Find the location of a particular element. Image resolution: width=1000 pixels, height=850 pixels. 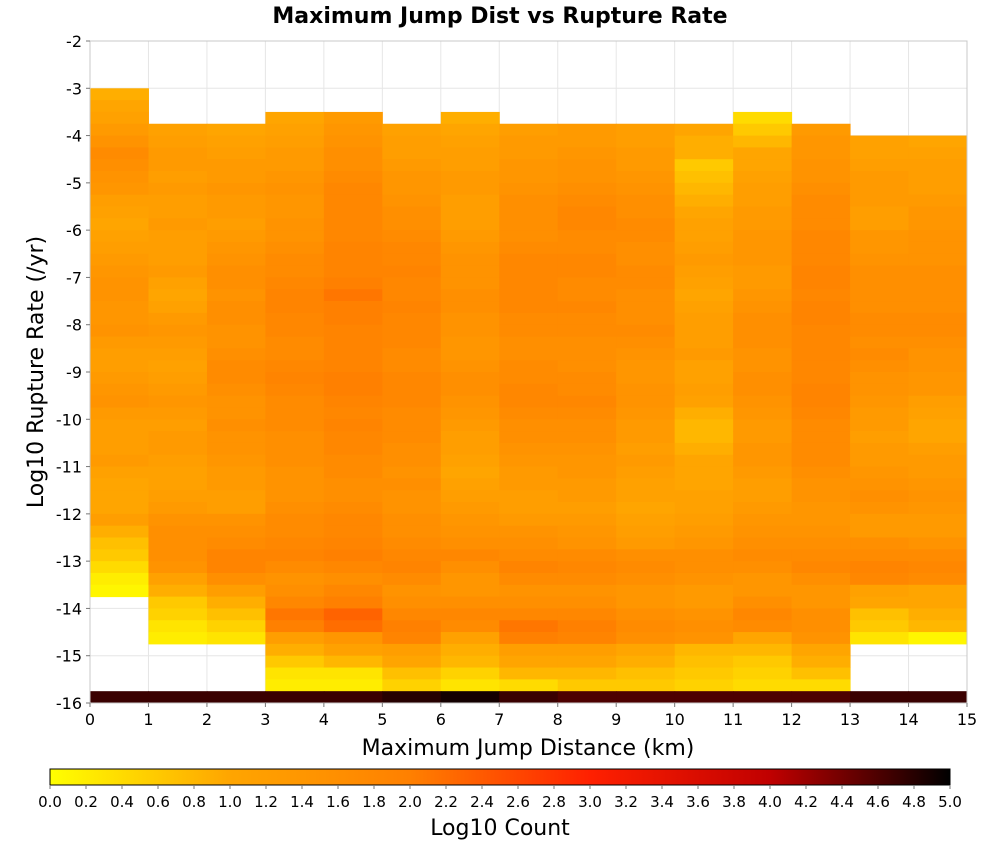

chart-title: Maximum Jump Dist vs Rupture Rate is located at coordinates (499, 16).